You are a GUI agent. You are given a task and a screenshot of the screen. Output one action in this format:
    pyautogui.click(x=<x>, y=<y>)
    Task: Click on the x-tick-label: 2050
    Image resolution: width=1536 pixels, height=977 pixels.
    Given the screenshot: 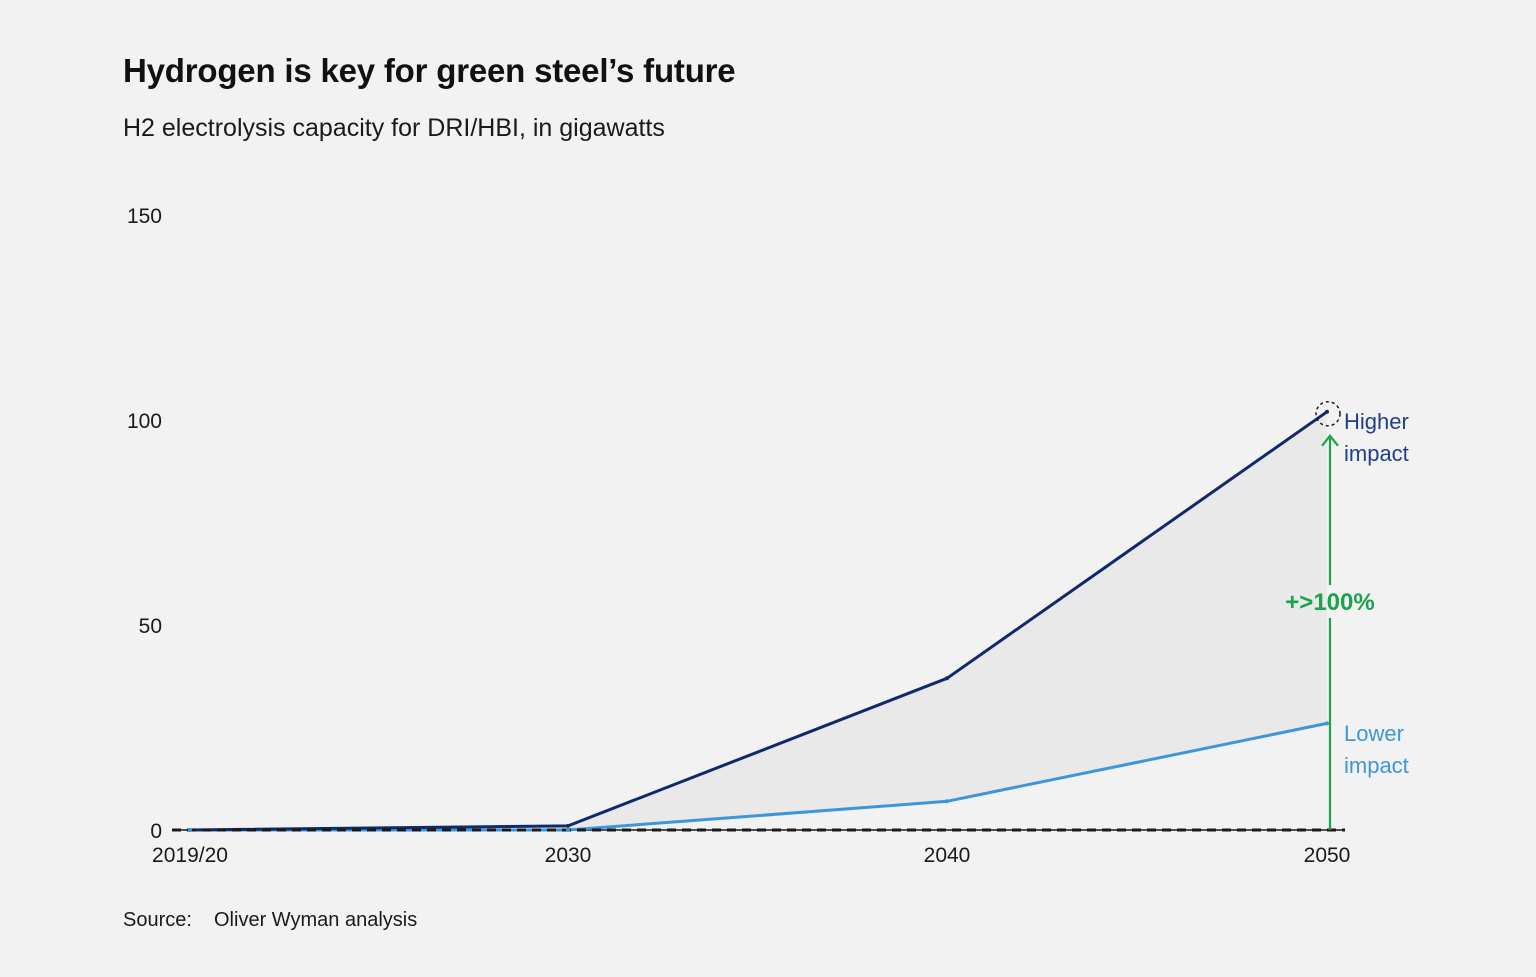 What is the action you would take?
    pyautogui.click(x=1327, y=855)
    